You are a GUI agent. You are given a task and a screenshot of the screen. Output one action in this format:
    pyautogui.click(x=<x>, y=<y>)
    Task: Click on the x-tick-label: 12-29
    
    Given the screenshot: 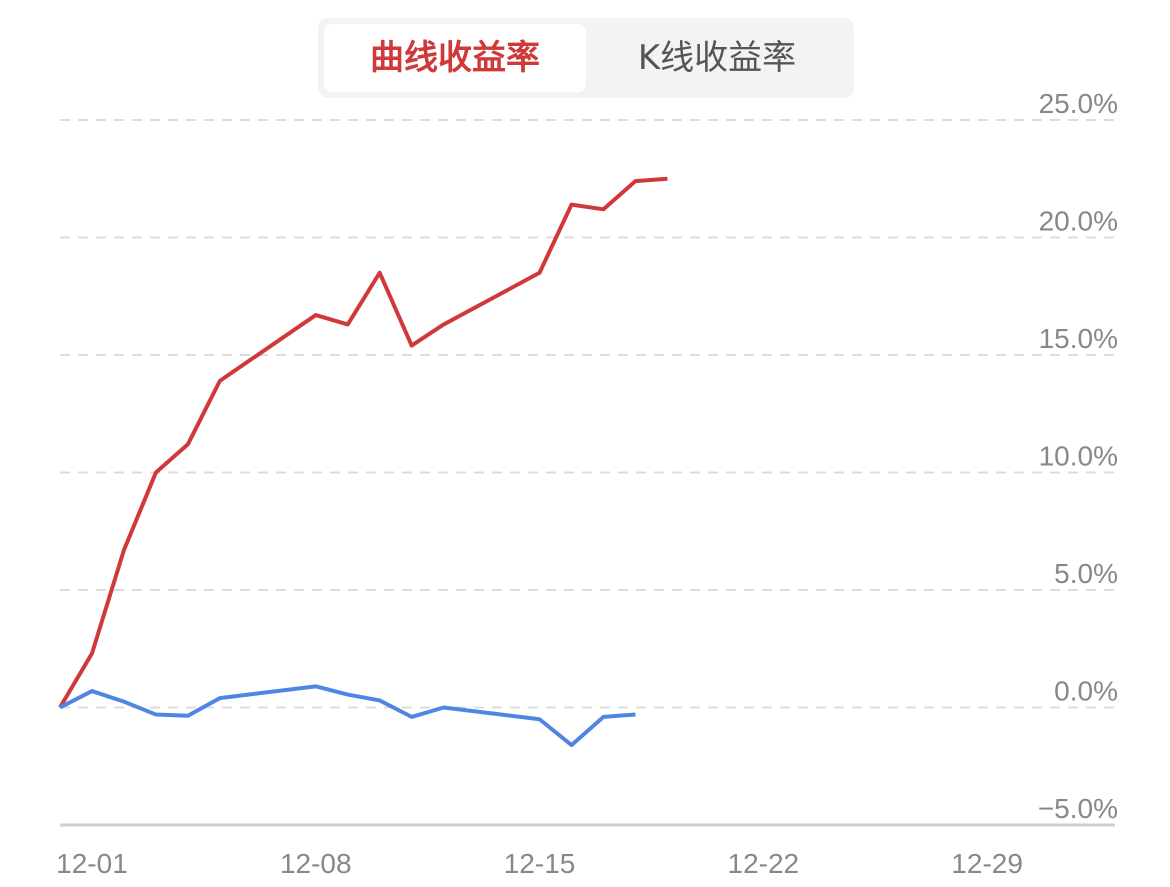 What is the action you would take?
    pyautogui.click(x=987, y=863)
    